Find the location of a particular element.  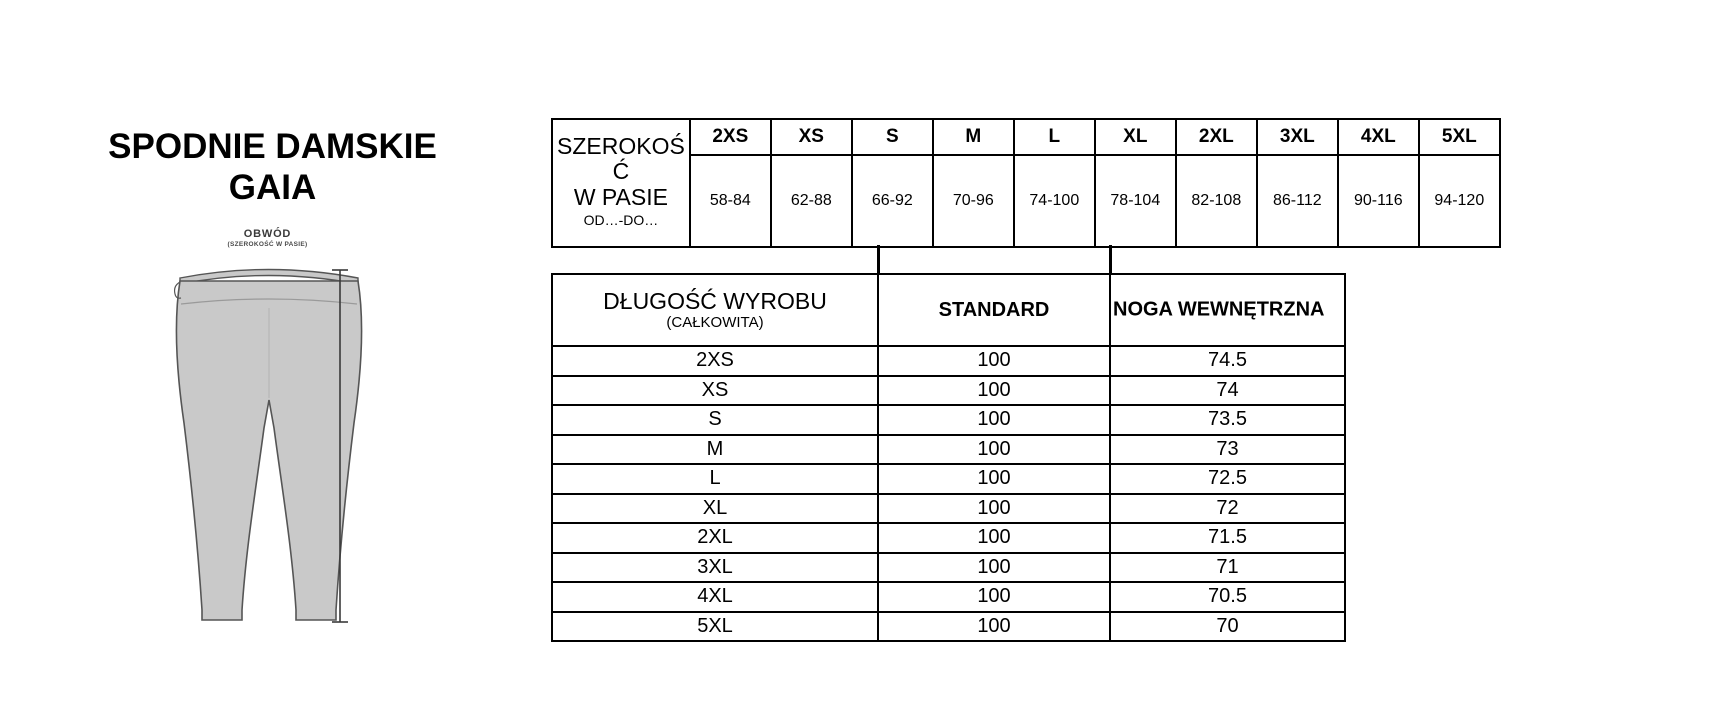

standard-header-label: STANDARD is located at coordinates (994, 309).